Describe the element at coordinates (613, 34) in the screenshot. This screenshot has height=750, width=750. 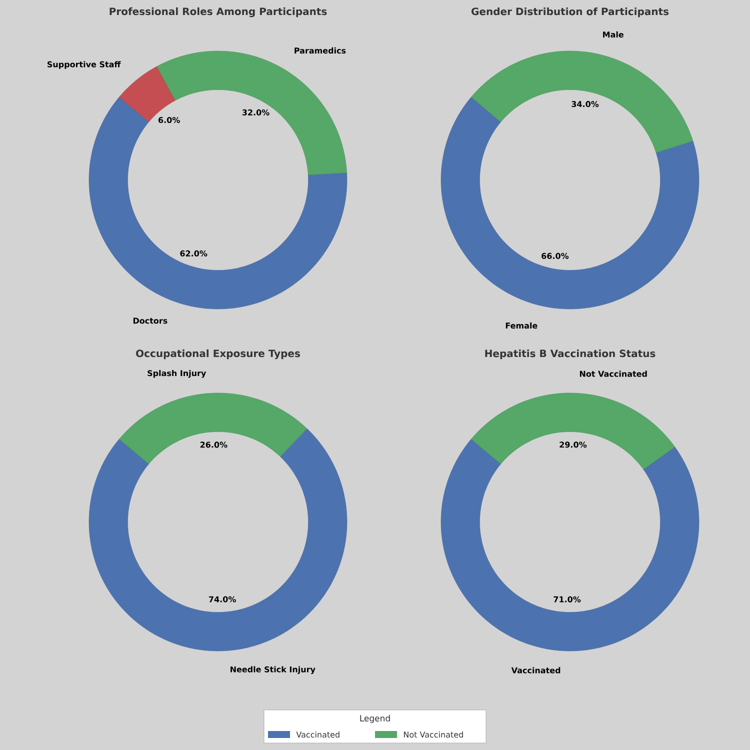
I see `slice-label: Male` at that location.